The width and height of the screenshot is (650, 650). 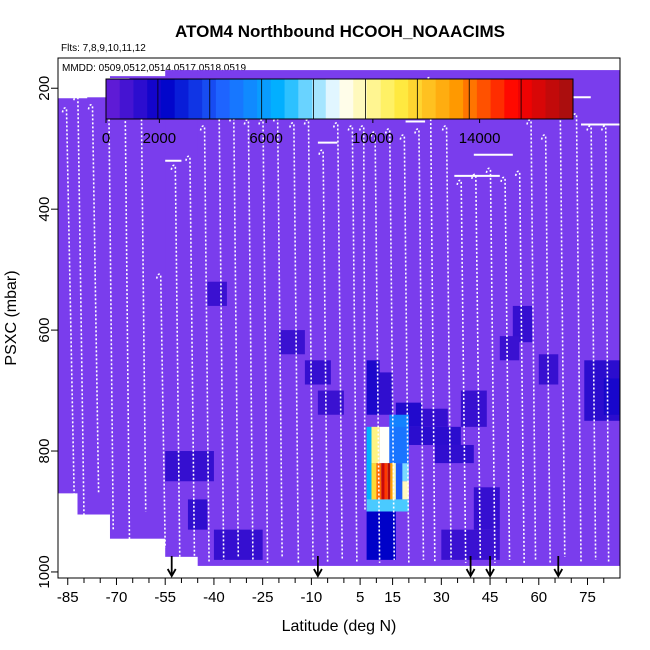 I want to click on colorbar-frame, so click(x=339, y=99).